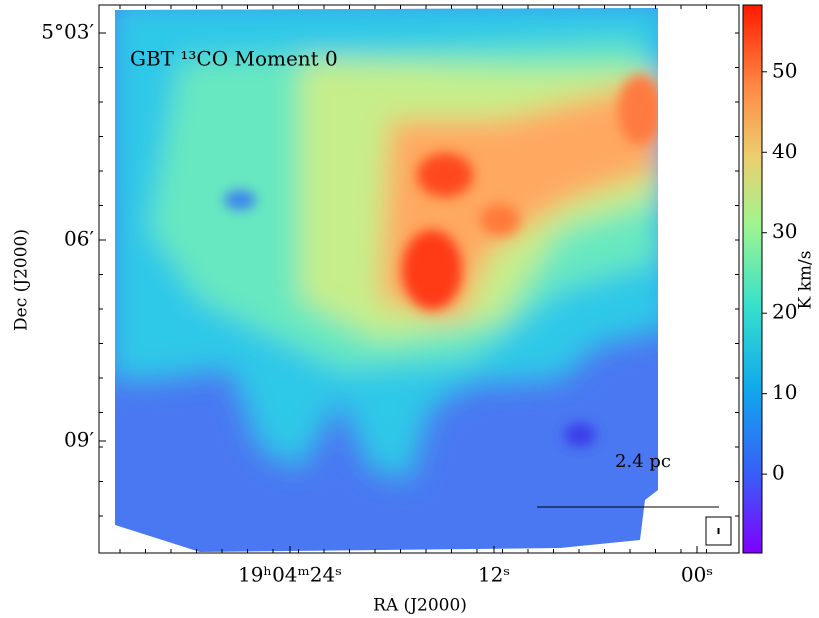 The height and width of the screenshot is (618, 819). I want to click on colorbar-tick-label: 20, so click(784, 312).